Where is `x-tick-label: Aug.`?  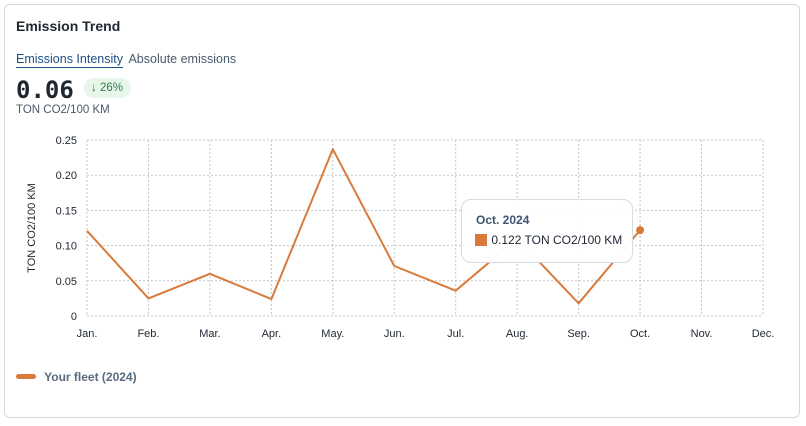 x-tick-label: Aug. is located at coordinates (517, 334).